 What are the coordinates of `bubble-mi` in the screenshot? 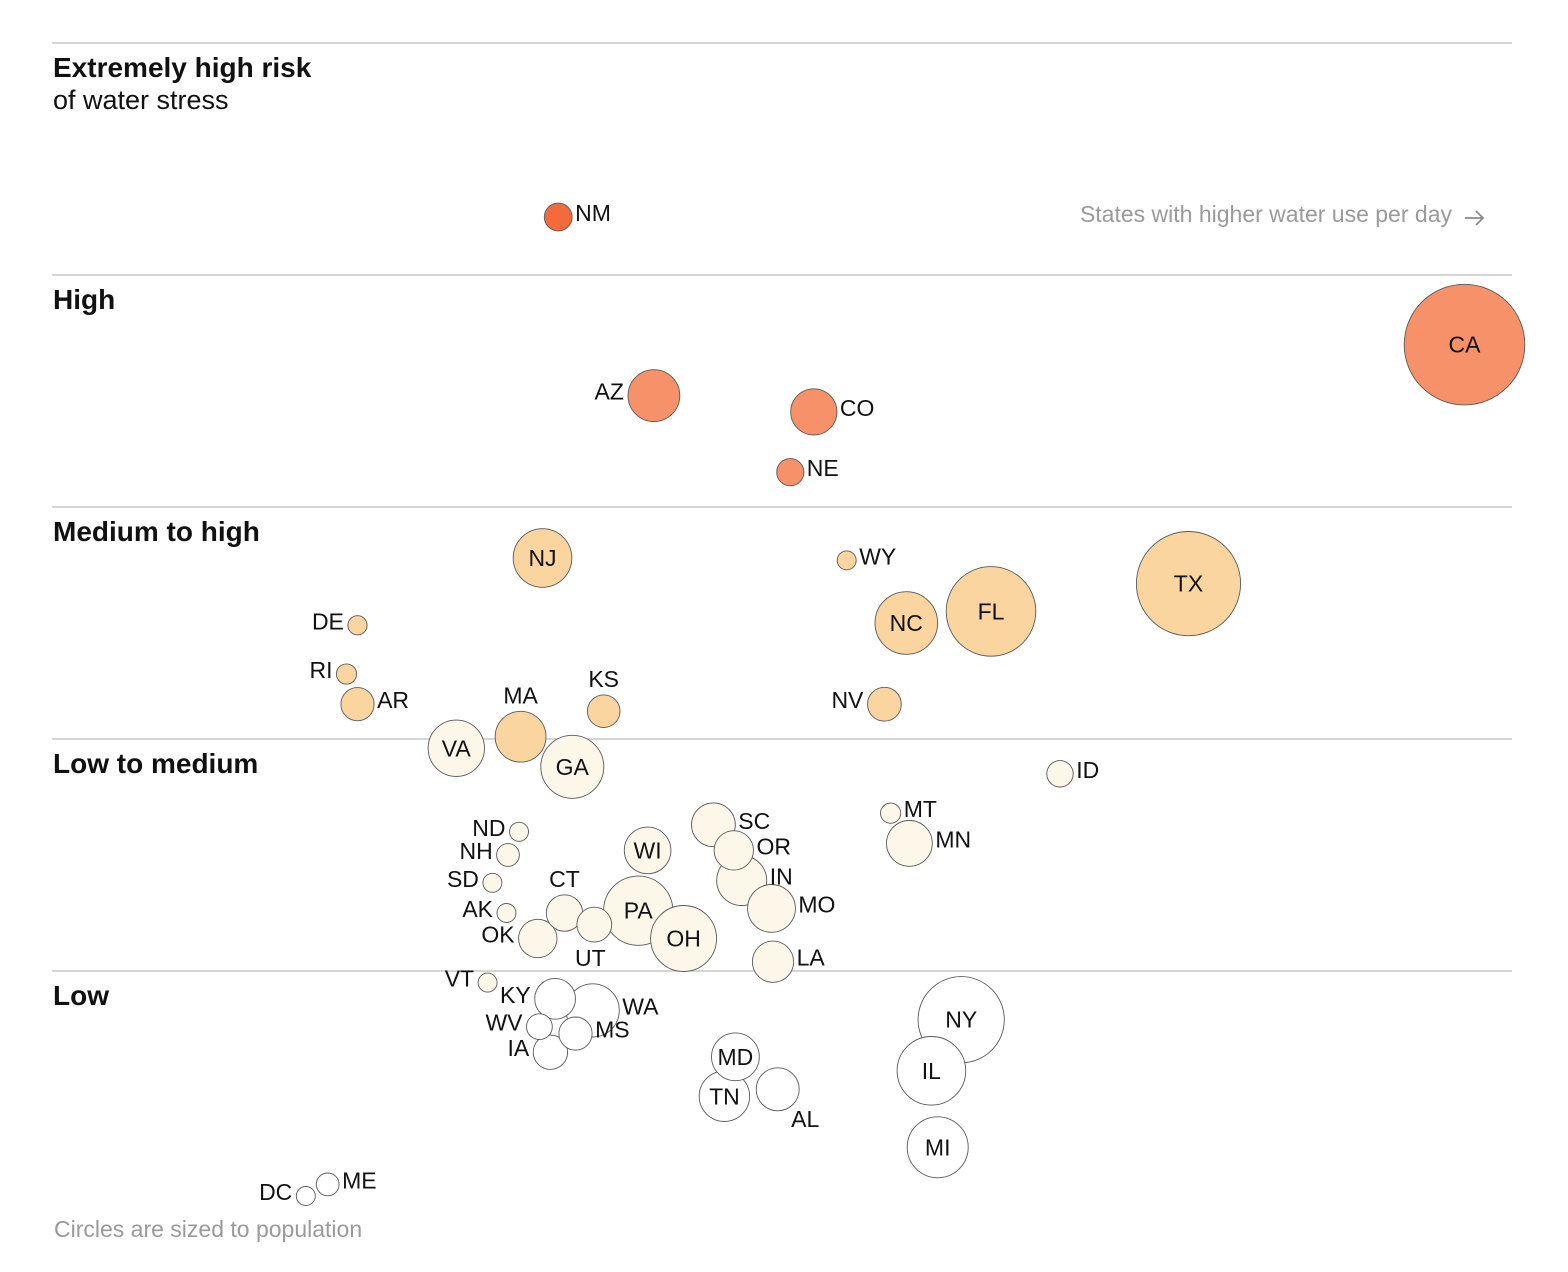 It's located at (937, 1147).